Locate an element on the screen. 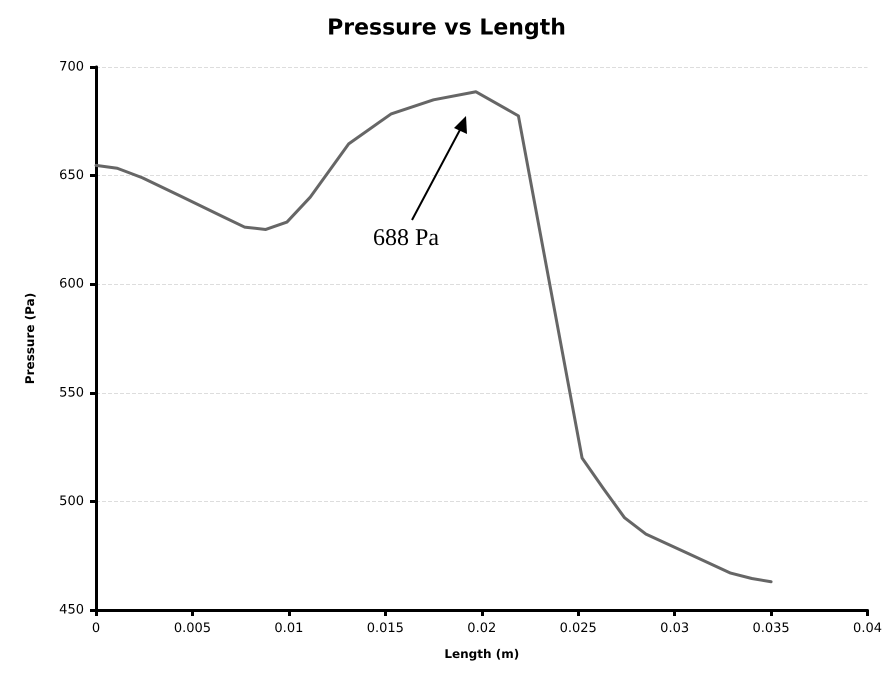 Image resolution: width=885 pixels, height=692 pixels. y-axis-title: Pressure (Pa) is located at coordinates (30, 338).